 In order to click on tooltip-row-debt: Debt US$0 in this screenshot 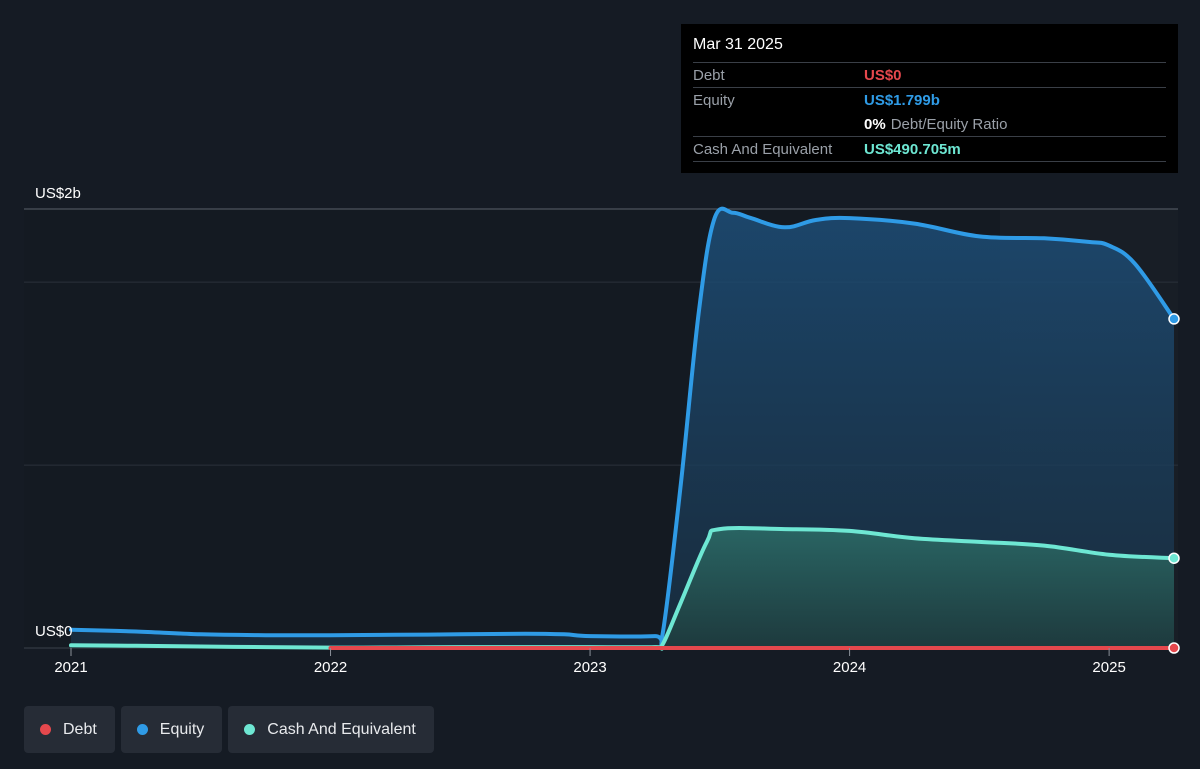, I will do `click(929, 74)`.